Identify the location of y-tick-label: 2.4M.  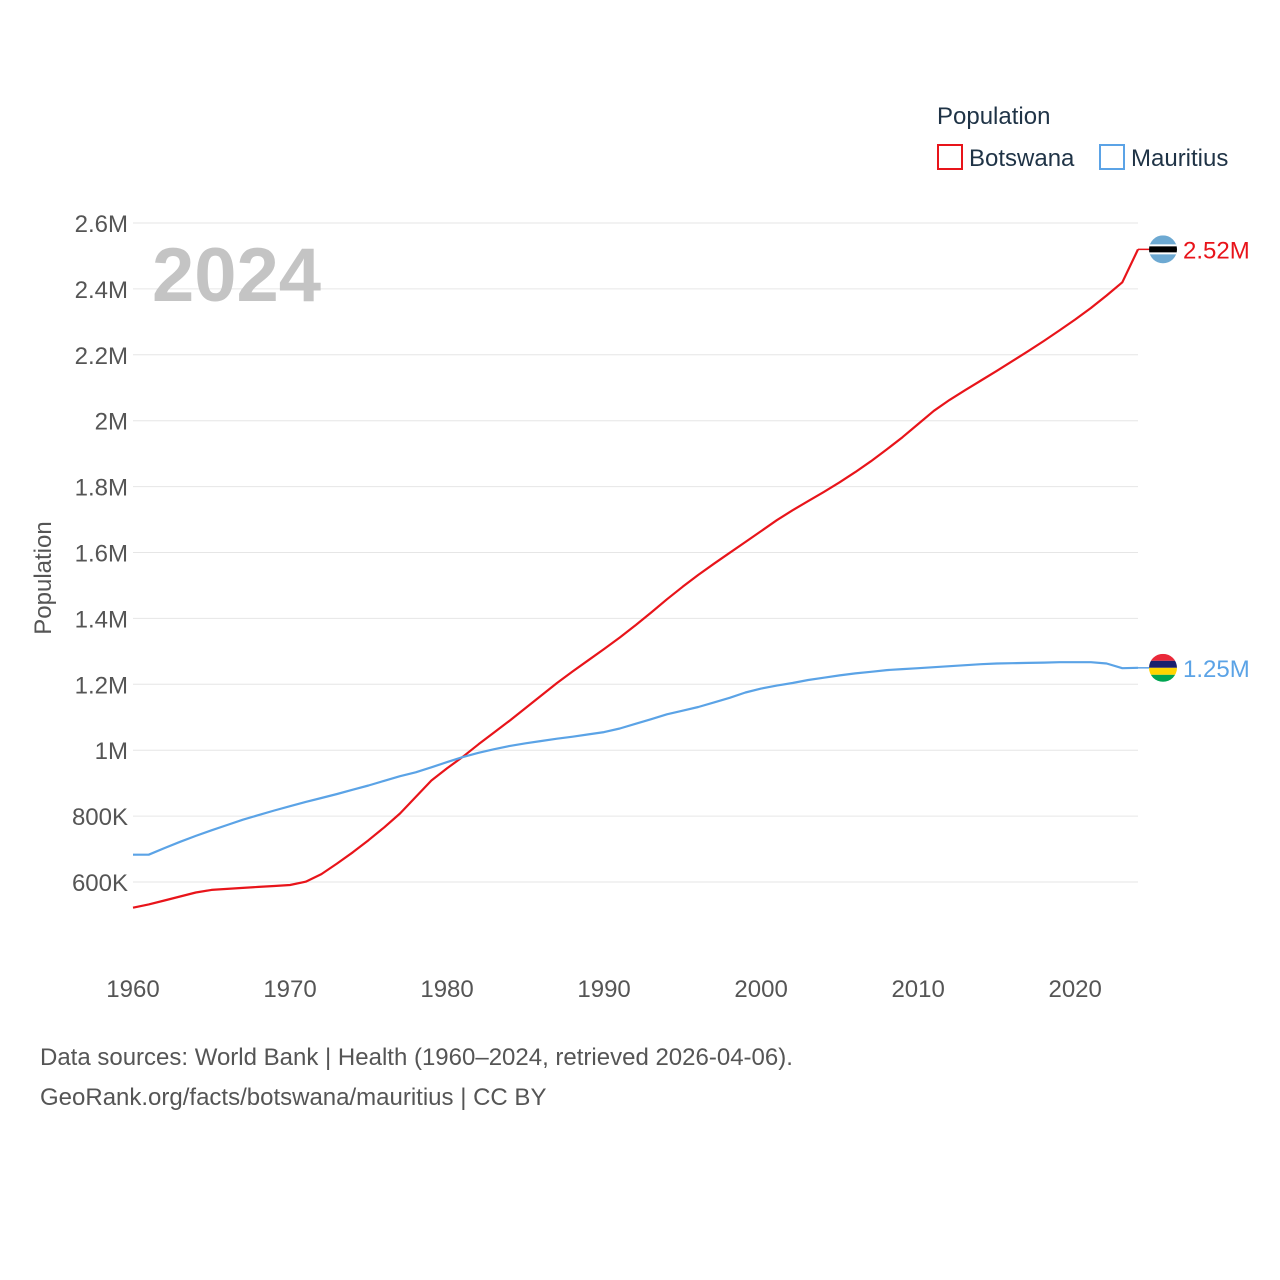
(101, 290).